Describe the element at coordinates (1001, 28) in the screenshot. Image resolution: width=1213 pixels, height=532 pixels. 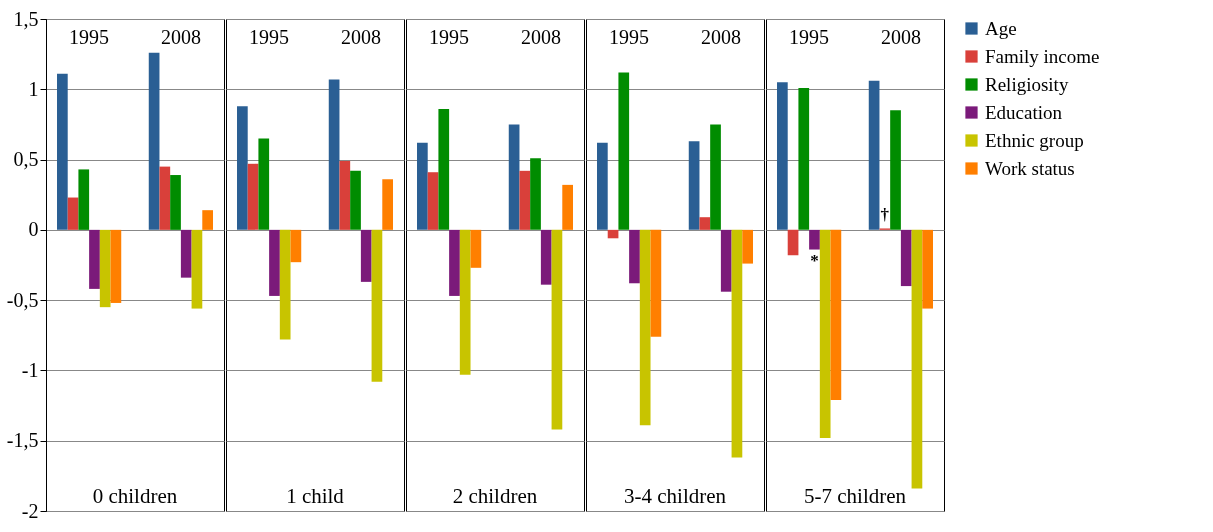
I see `legend-label: Age` at that location.